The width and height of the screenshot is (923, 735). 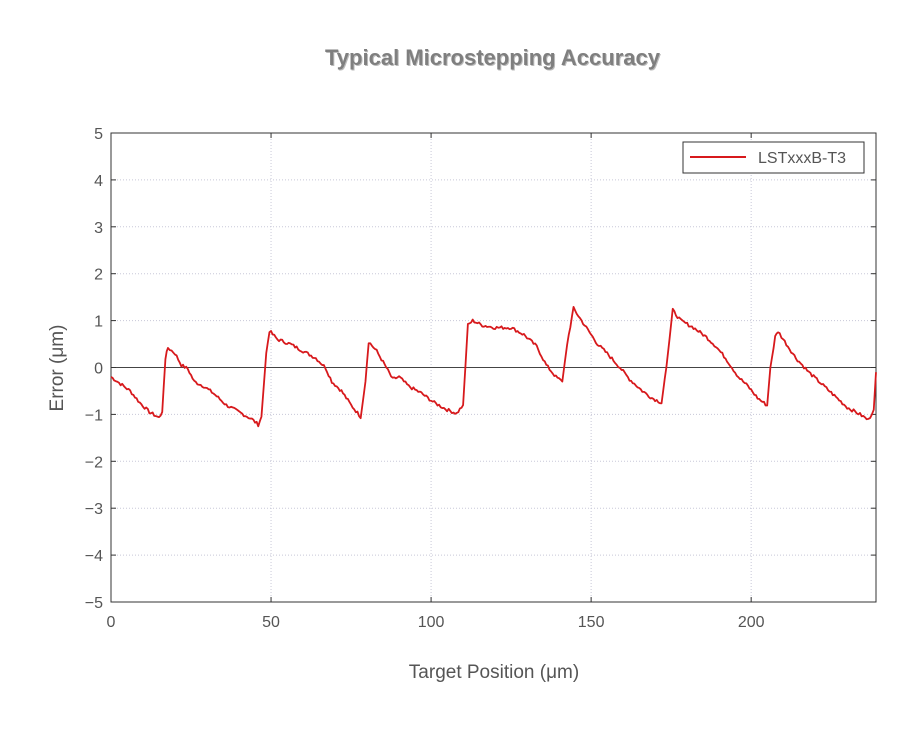 What do you see at coordinates (98, 134) in the screenshot?
I see `y-tick-label: 5` at bounding box center [98, 134].